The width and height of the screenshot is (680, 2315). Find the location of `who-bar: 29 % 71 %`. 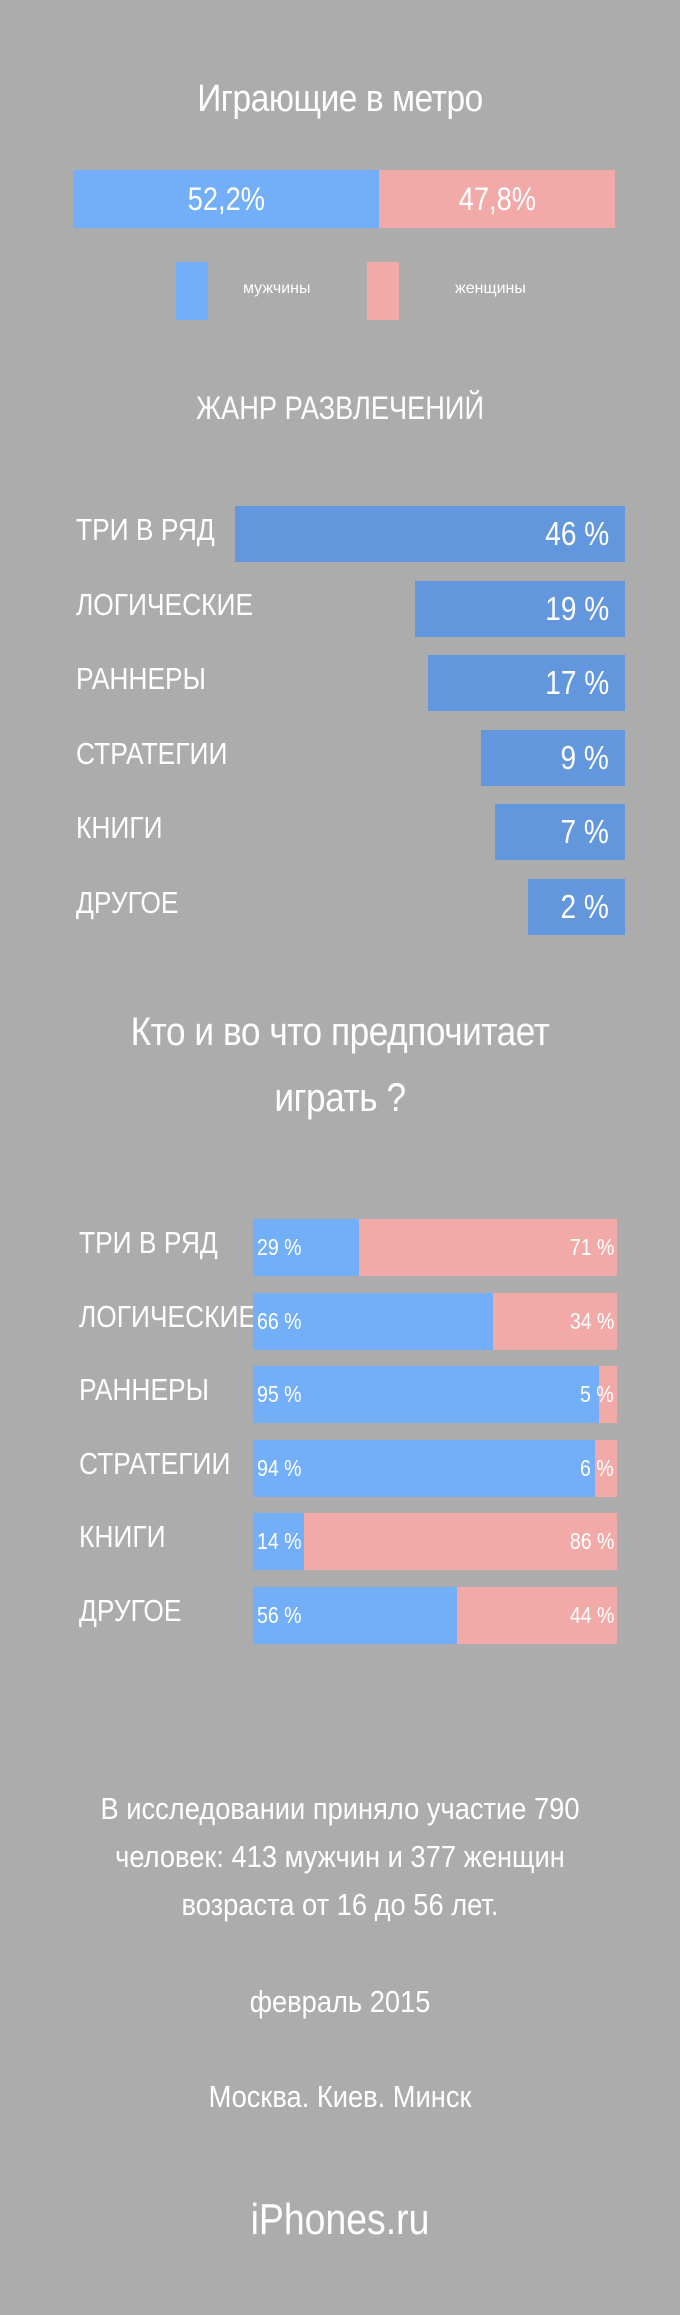

who-bar: 29 % 71 % is located at coordinates (435, 1247).